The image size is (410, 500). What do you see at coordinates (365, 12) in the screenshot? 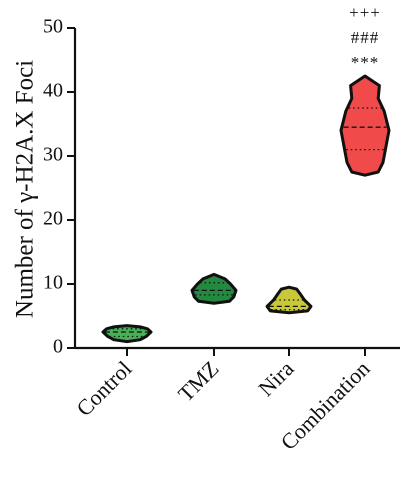
I see `significance-marker: +++` at bounding box center [365, 12].